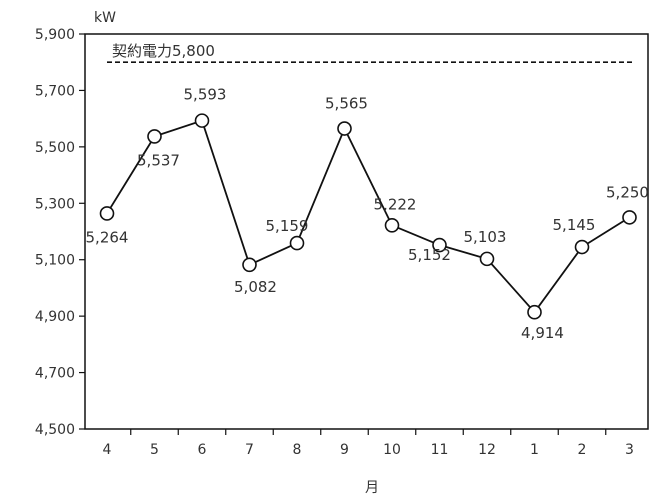 The width and height of the screenshot is (653, 501). Describe the element at coordinates (55, 317) in the screenshot. I see `y-tick-label: 4,900` at that location.